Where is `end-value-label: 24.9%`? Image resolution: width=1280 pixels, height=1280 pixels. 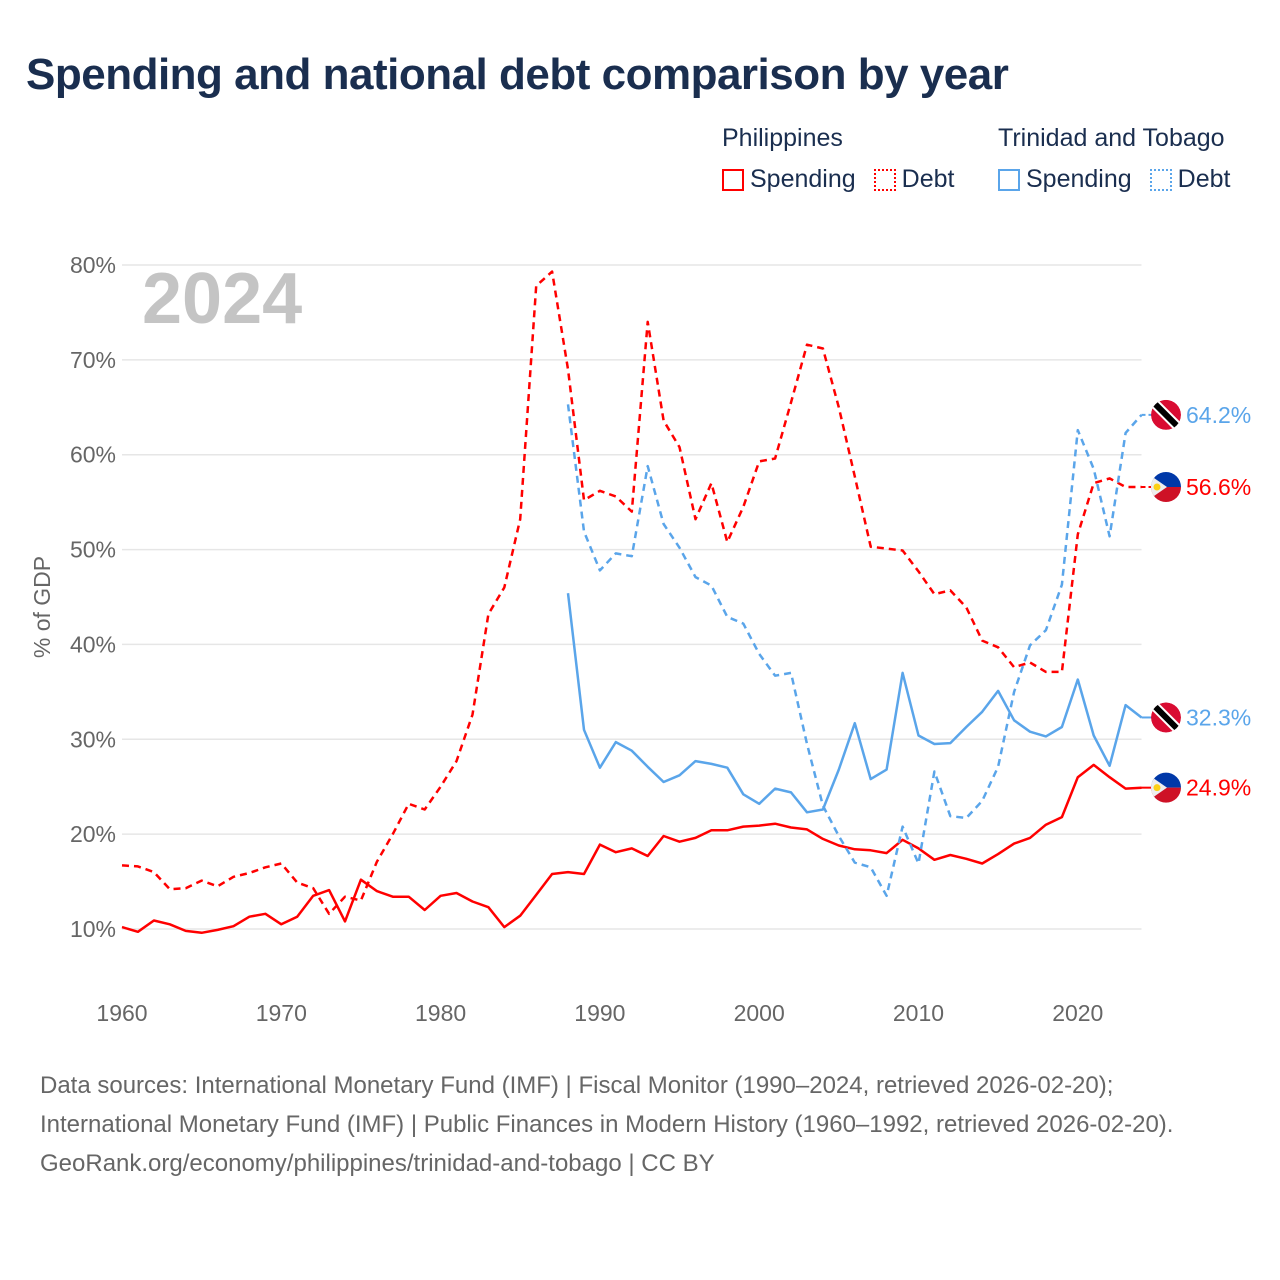
end-value-label: 24.9% is located at coordinates (1218, 788).